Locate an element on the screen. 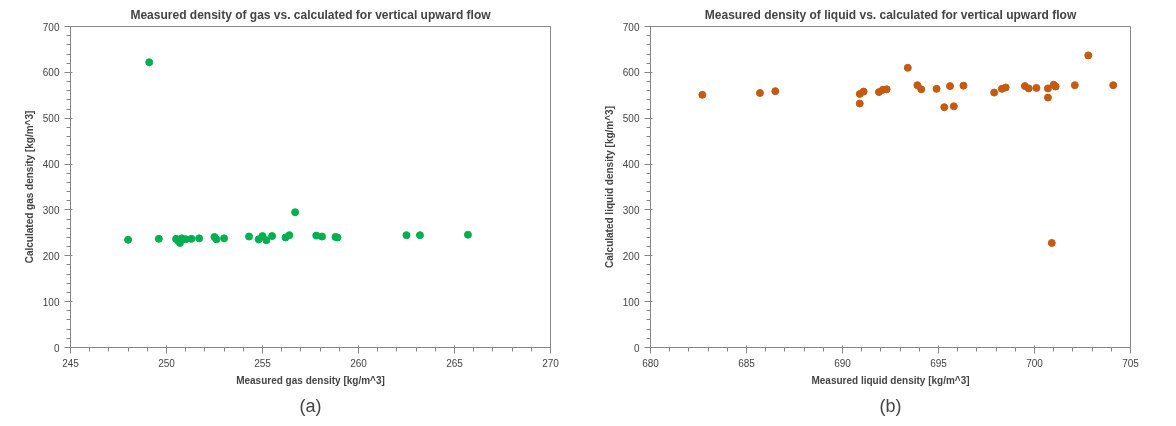  x-axis-title: Measured gas density [kg/m^3] is located at coordinates (310, 380).